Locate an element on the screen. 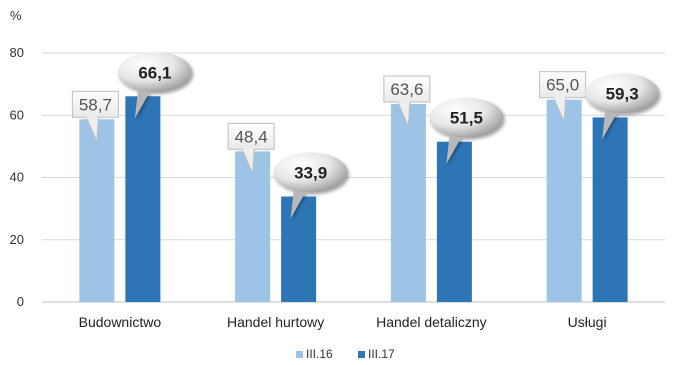 The height and width of the screenshot is (365, 673). legend-item-iii-16: III.16 is located at coordinates (314, 354).